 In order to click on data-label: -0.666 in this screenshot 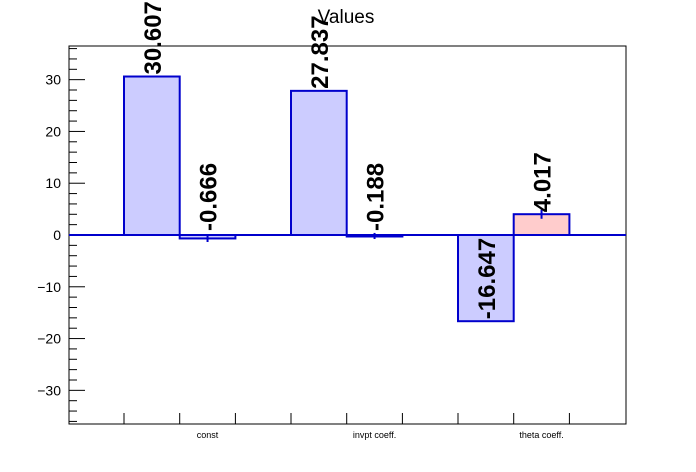, I will do `click(209, 197)`.